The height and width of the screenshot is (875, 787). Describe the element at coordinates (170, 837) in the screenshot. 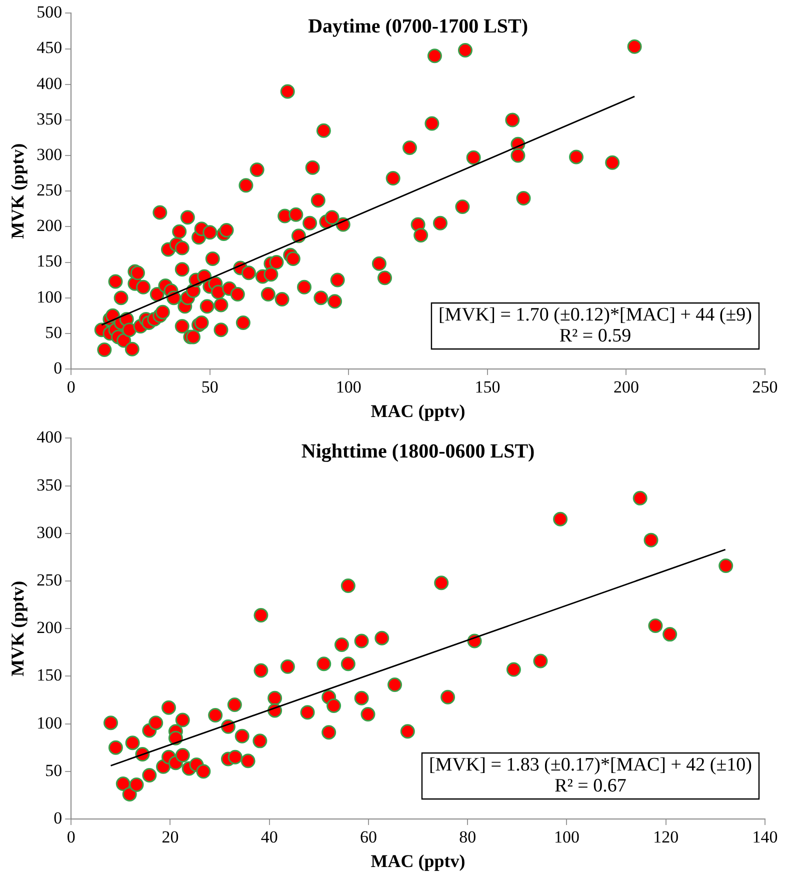

I see `x-tick-label: 20` at that location.